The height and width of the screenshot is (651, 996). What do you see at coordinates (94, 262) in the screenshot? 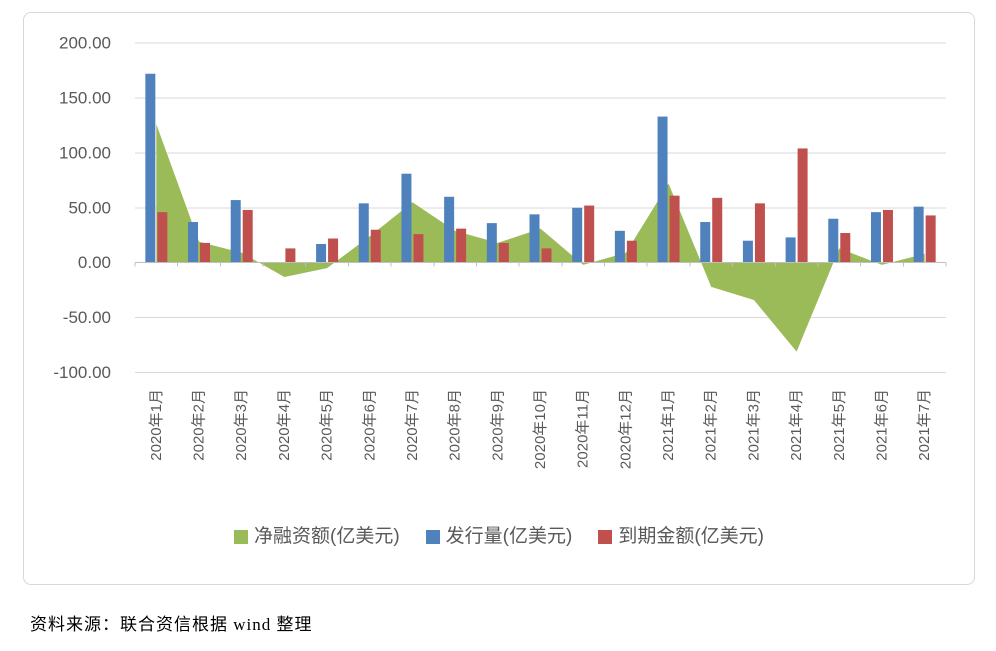
I see `svg-text: 0.00` at bounding box center [94, 262].